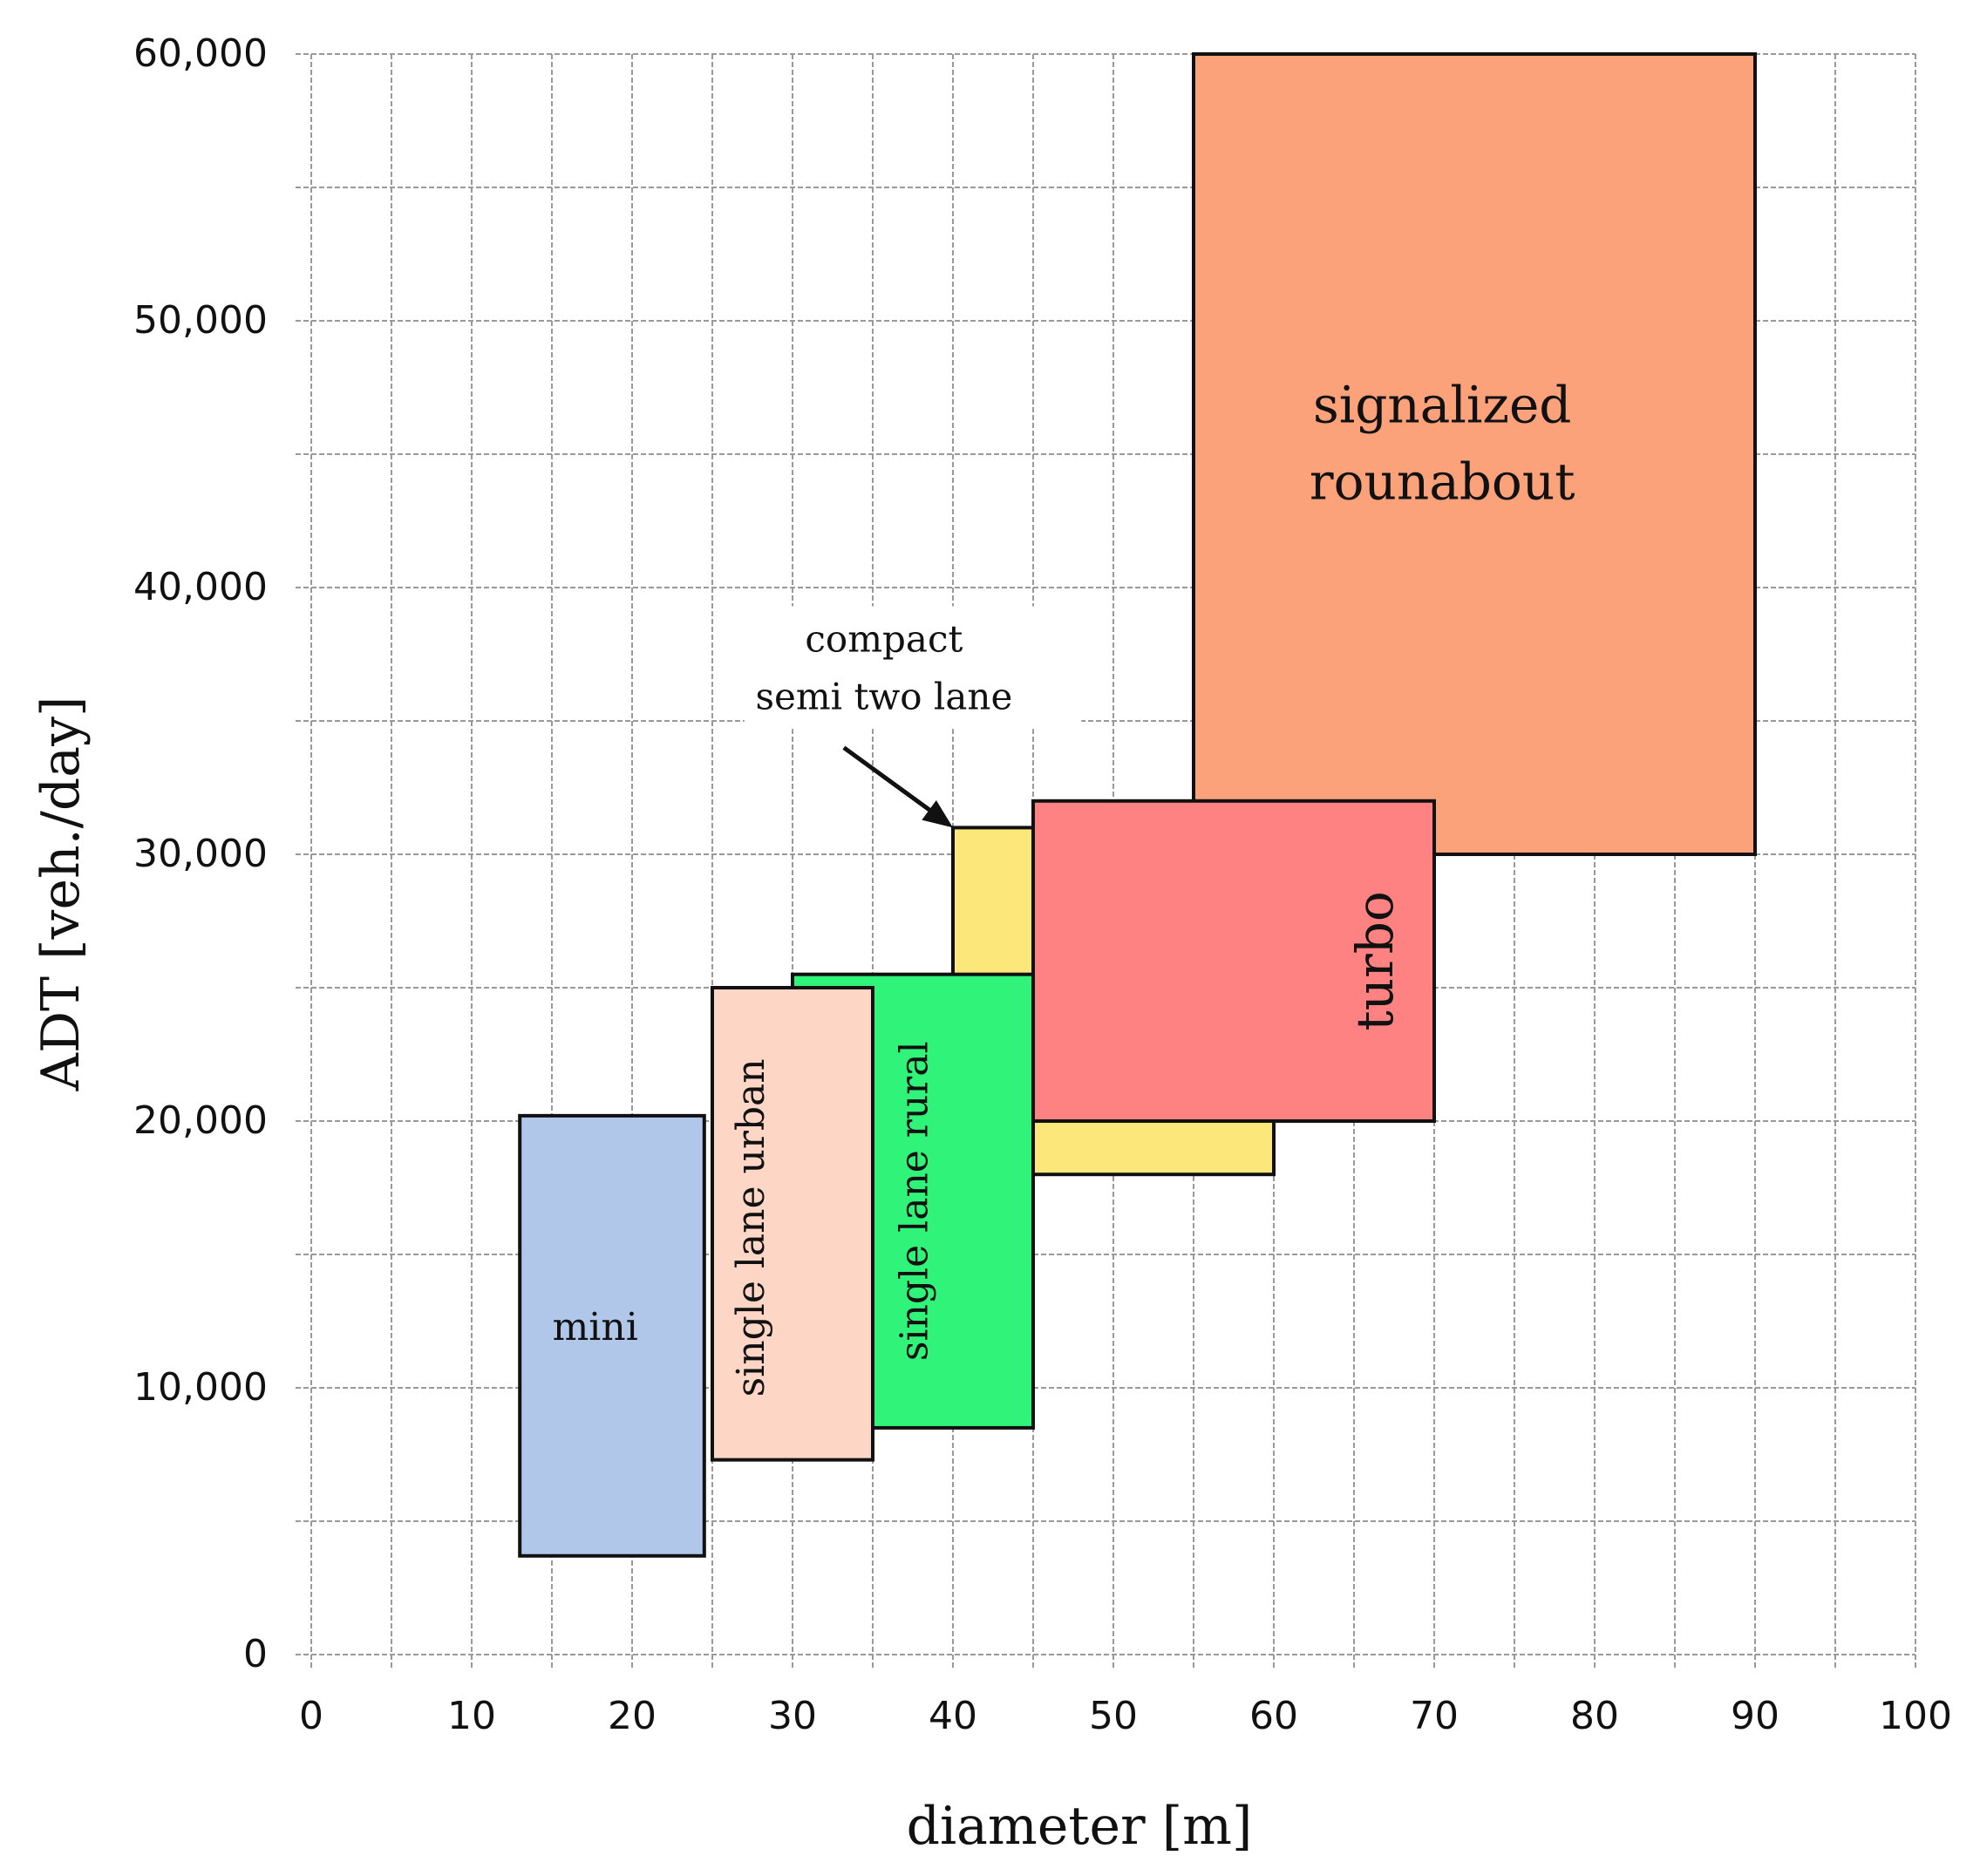  Describe the element at coordinates (595, 1327) in the screenshot. I see `box-label-mini: mini` at that location.